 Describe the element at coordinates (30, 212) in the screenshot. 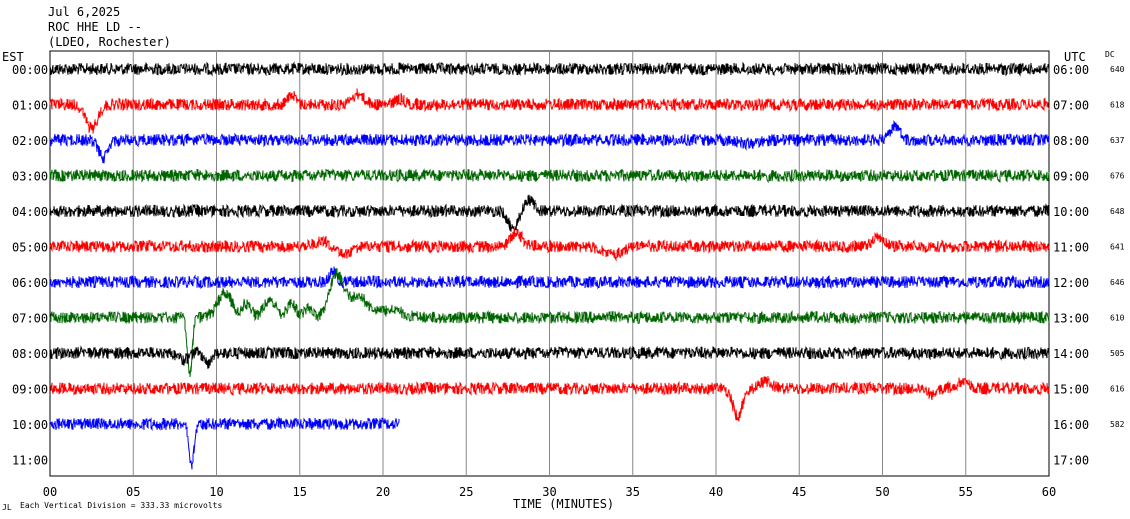

I see `est-label-04:00: 04:00` at that location.